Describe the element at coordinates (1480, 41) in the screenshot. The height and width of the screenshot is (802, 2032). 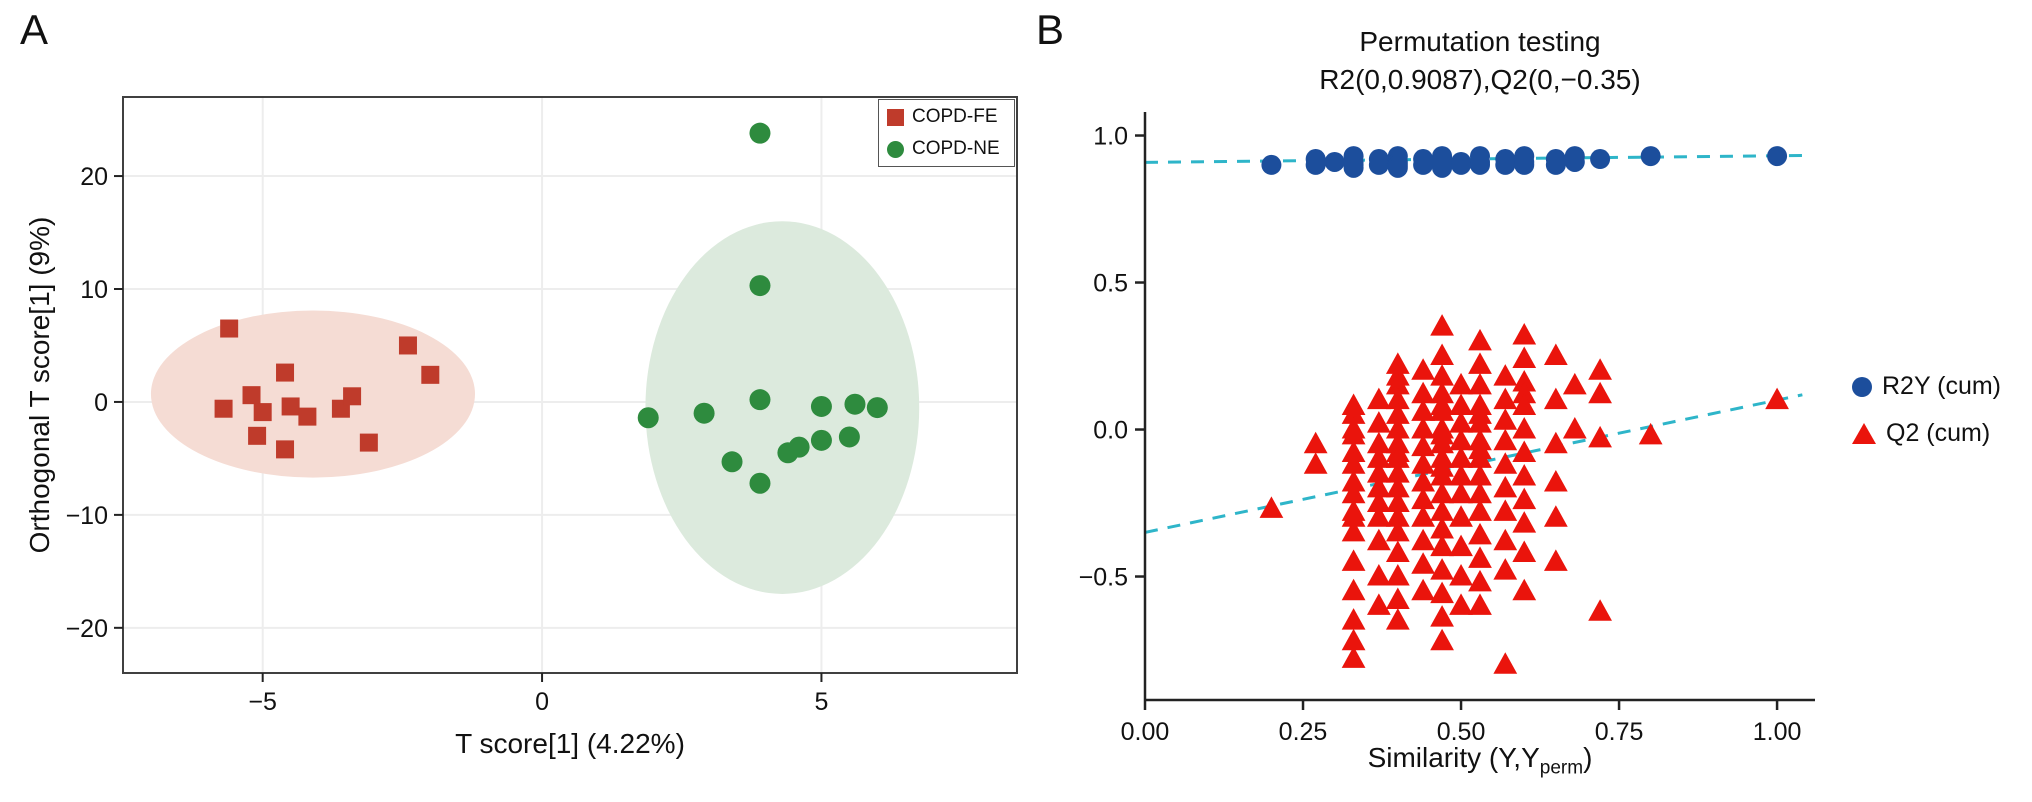
I see `panel-b-title: Permutation testing` at that location.